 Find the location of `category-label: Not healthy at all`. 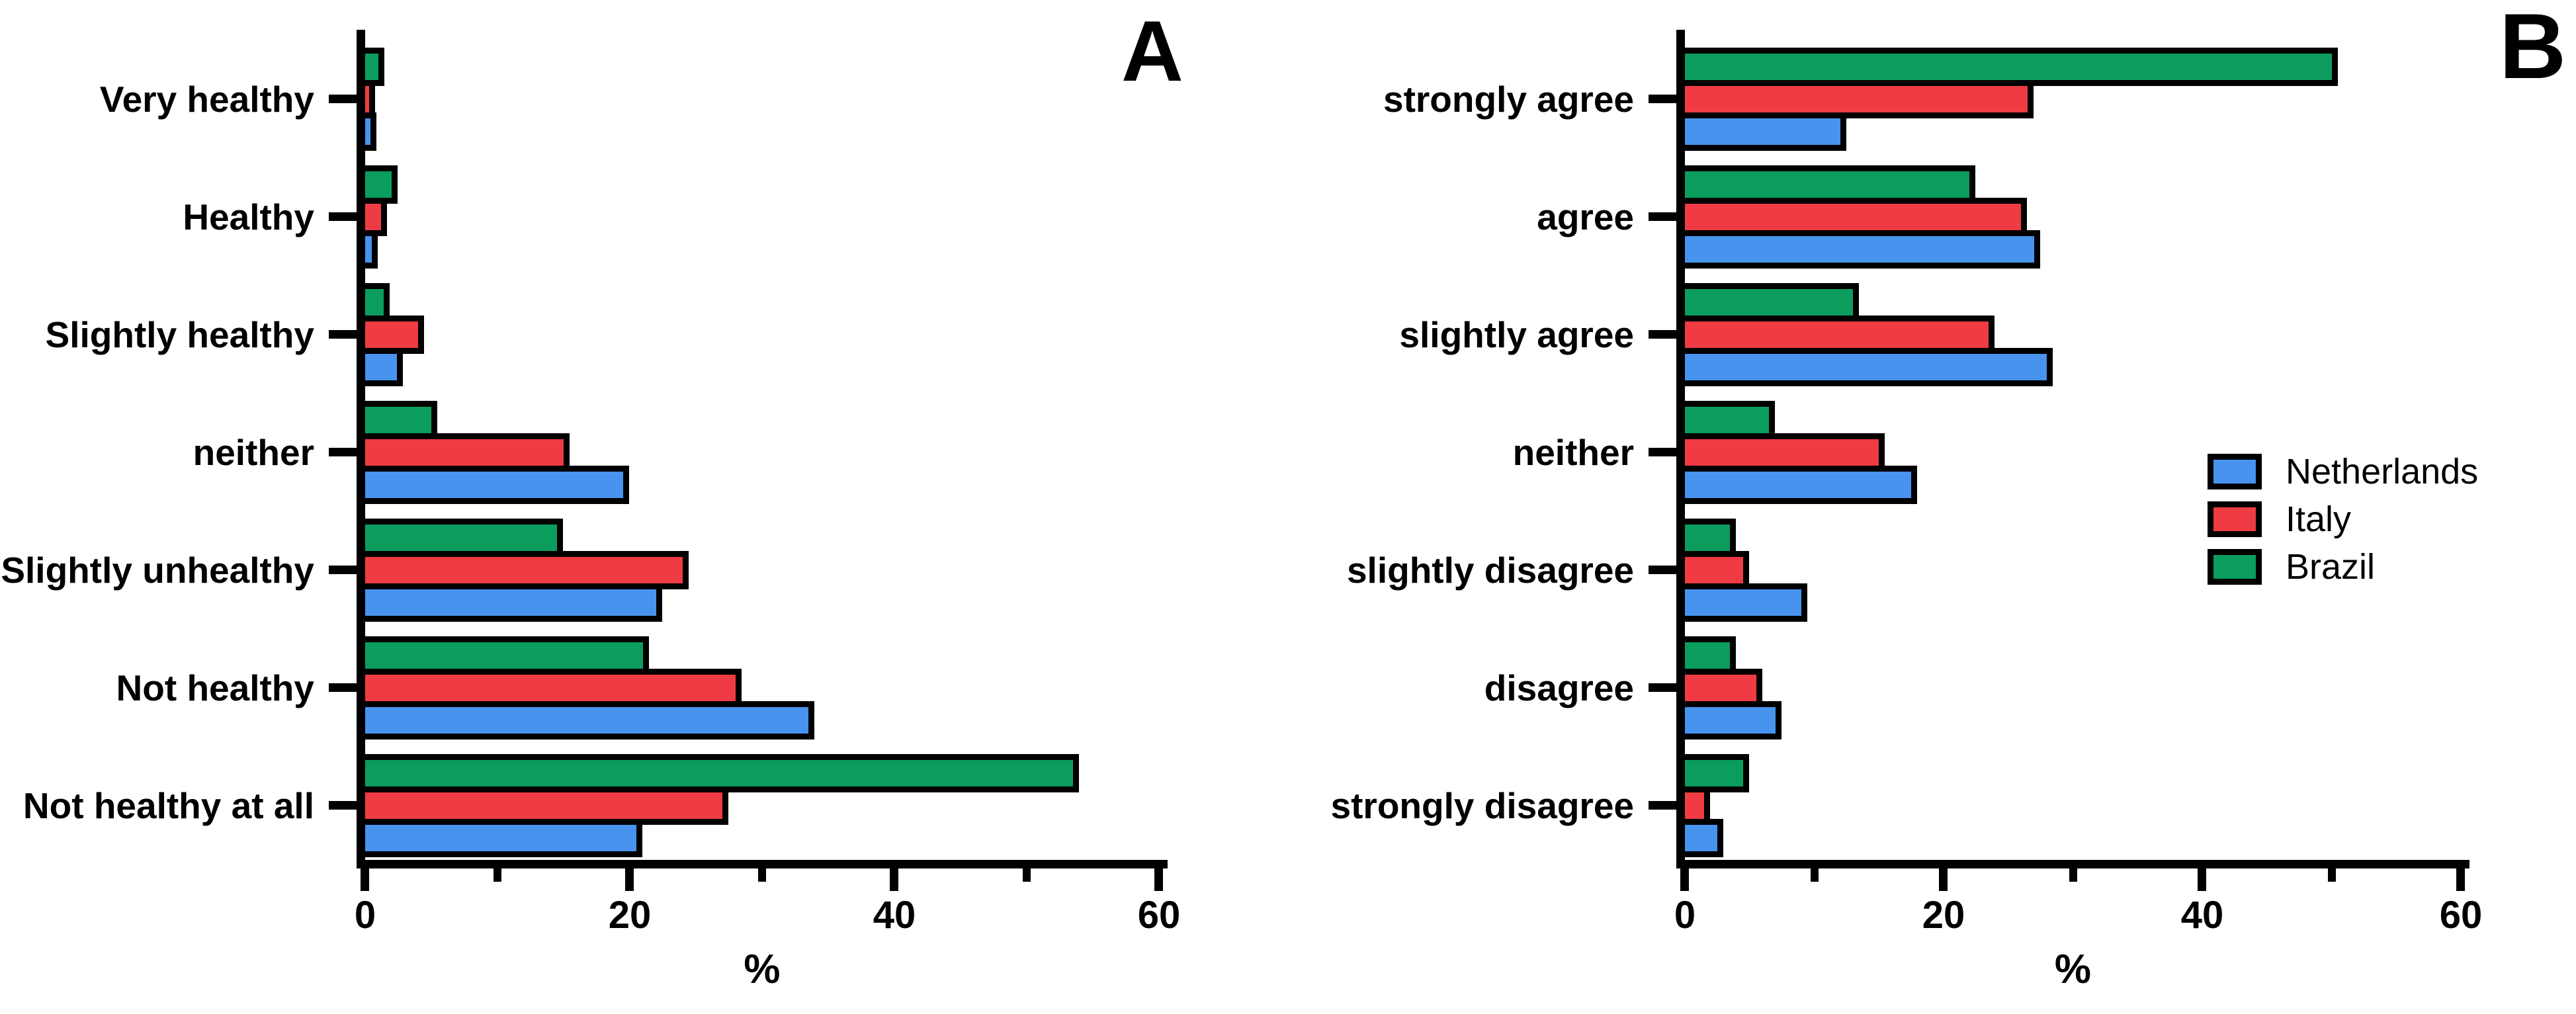

category-label: Not healthy at all is located at coordinates (168, 805).